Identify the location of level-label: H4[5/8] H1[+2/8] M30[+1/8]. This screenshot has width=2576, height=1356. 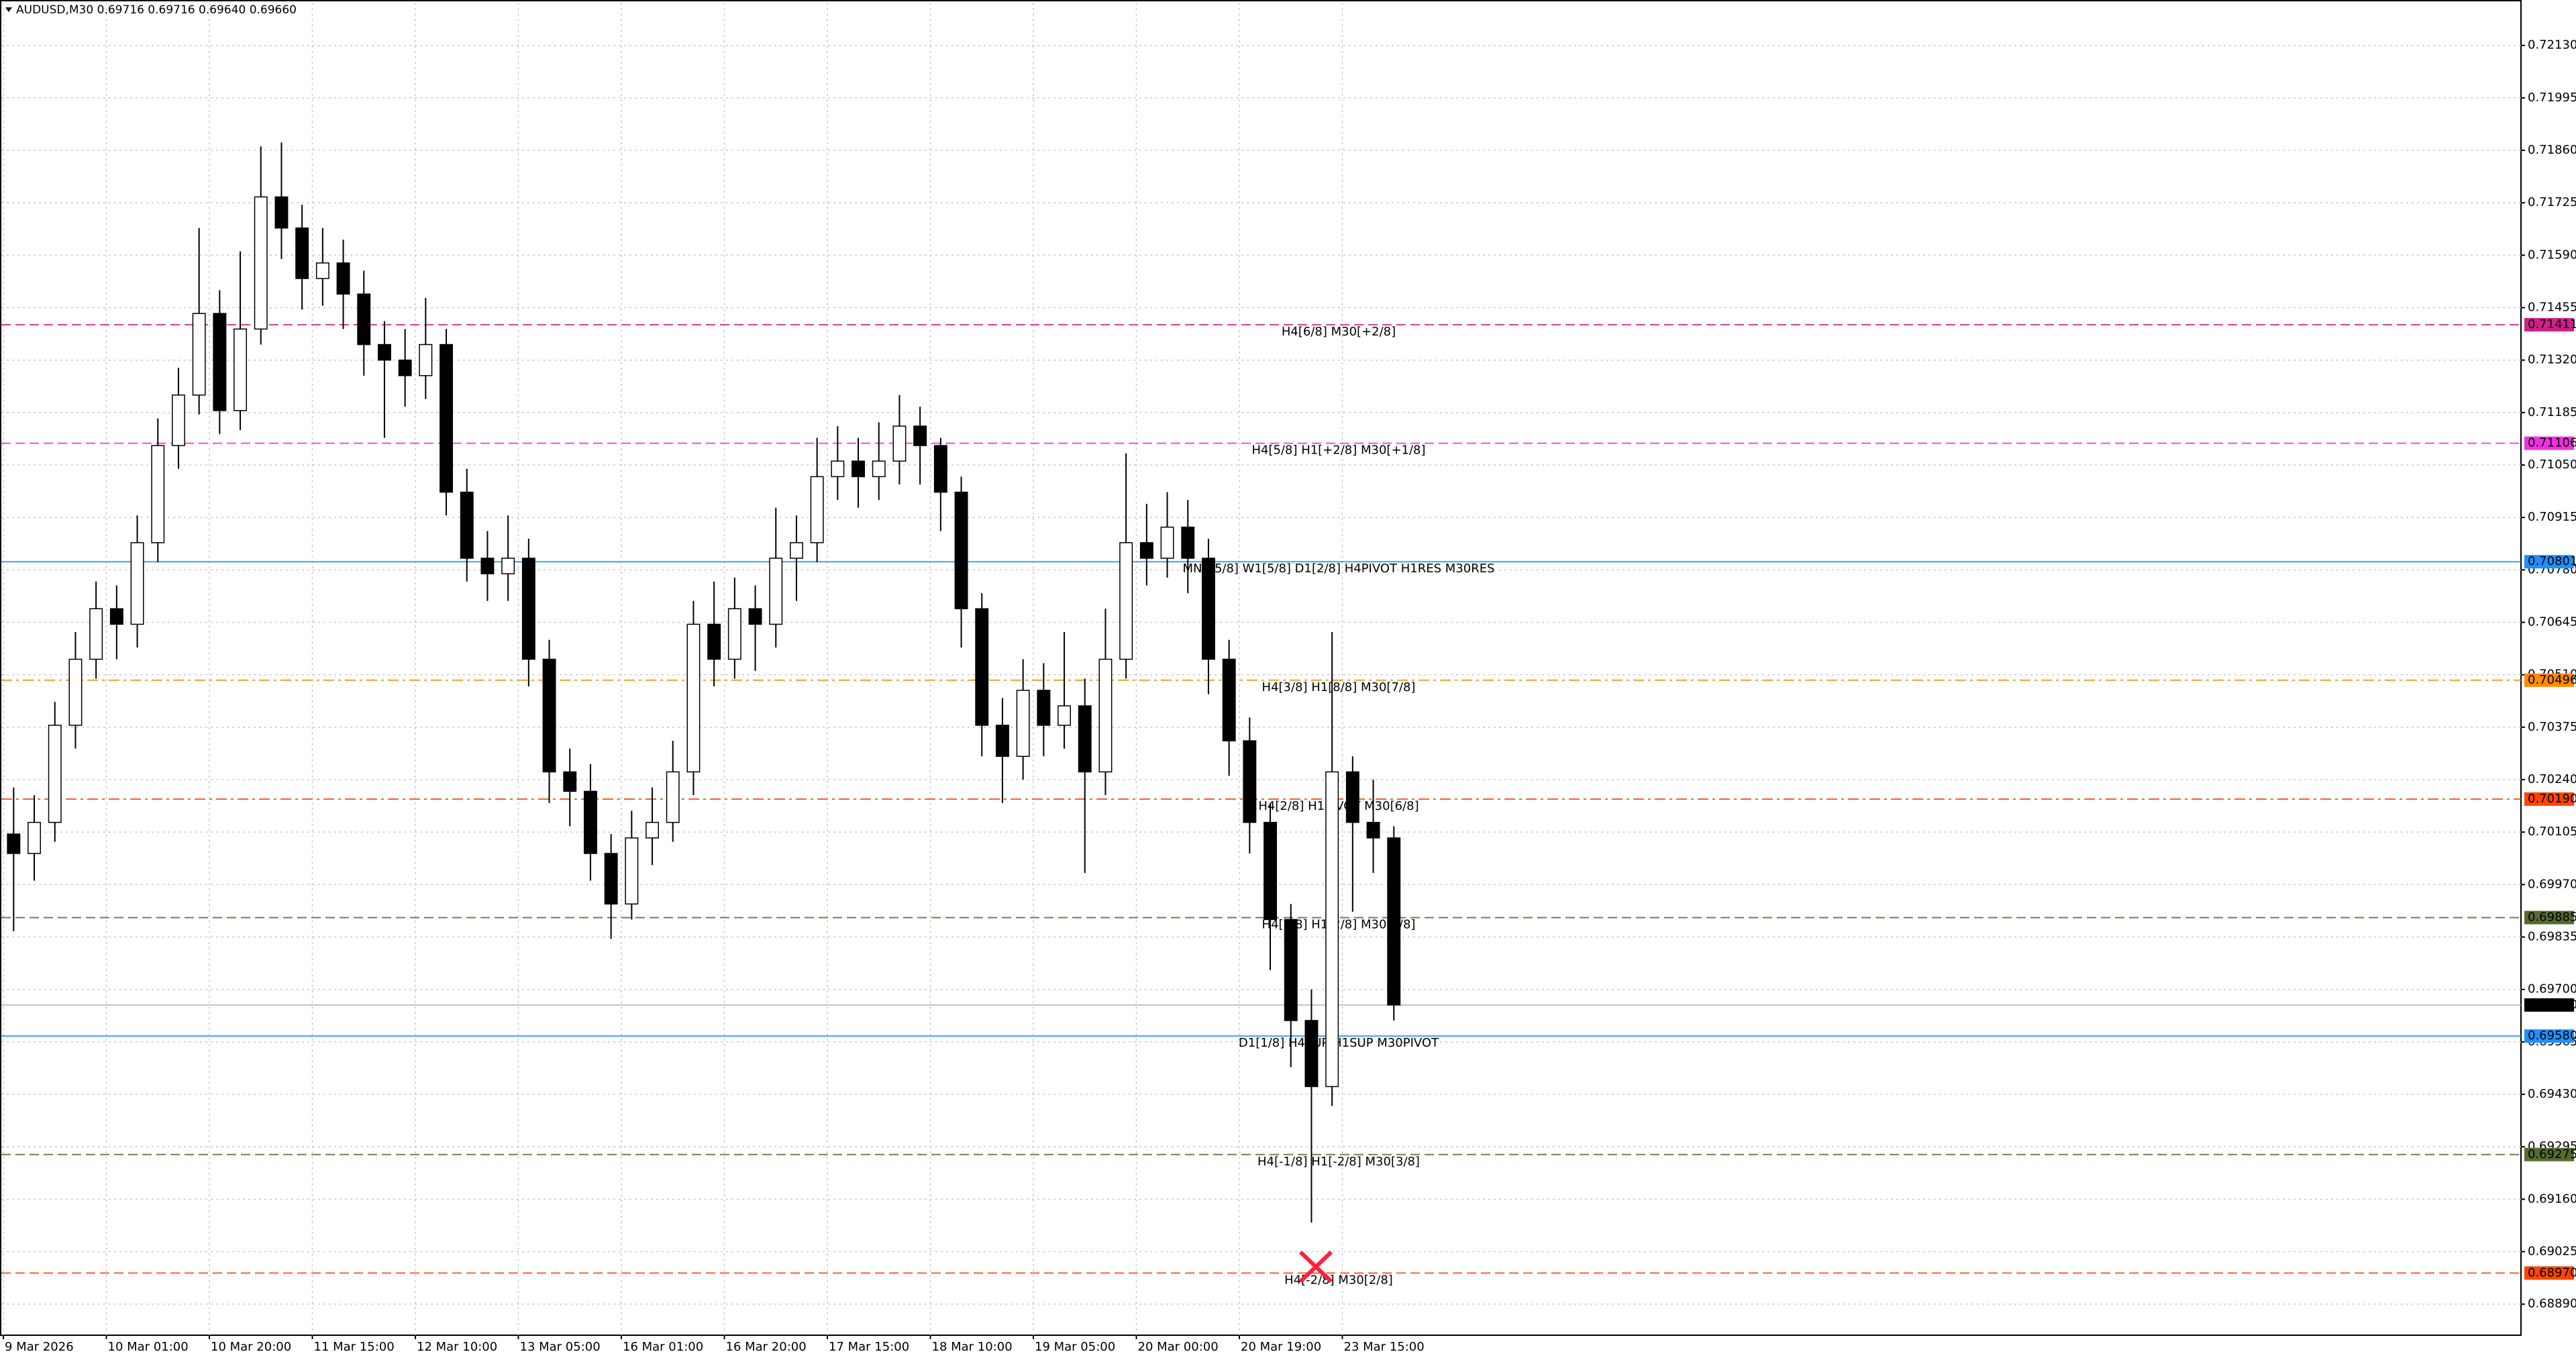
(1338, 451).